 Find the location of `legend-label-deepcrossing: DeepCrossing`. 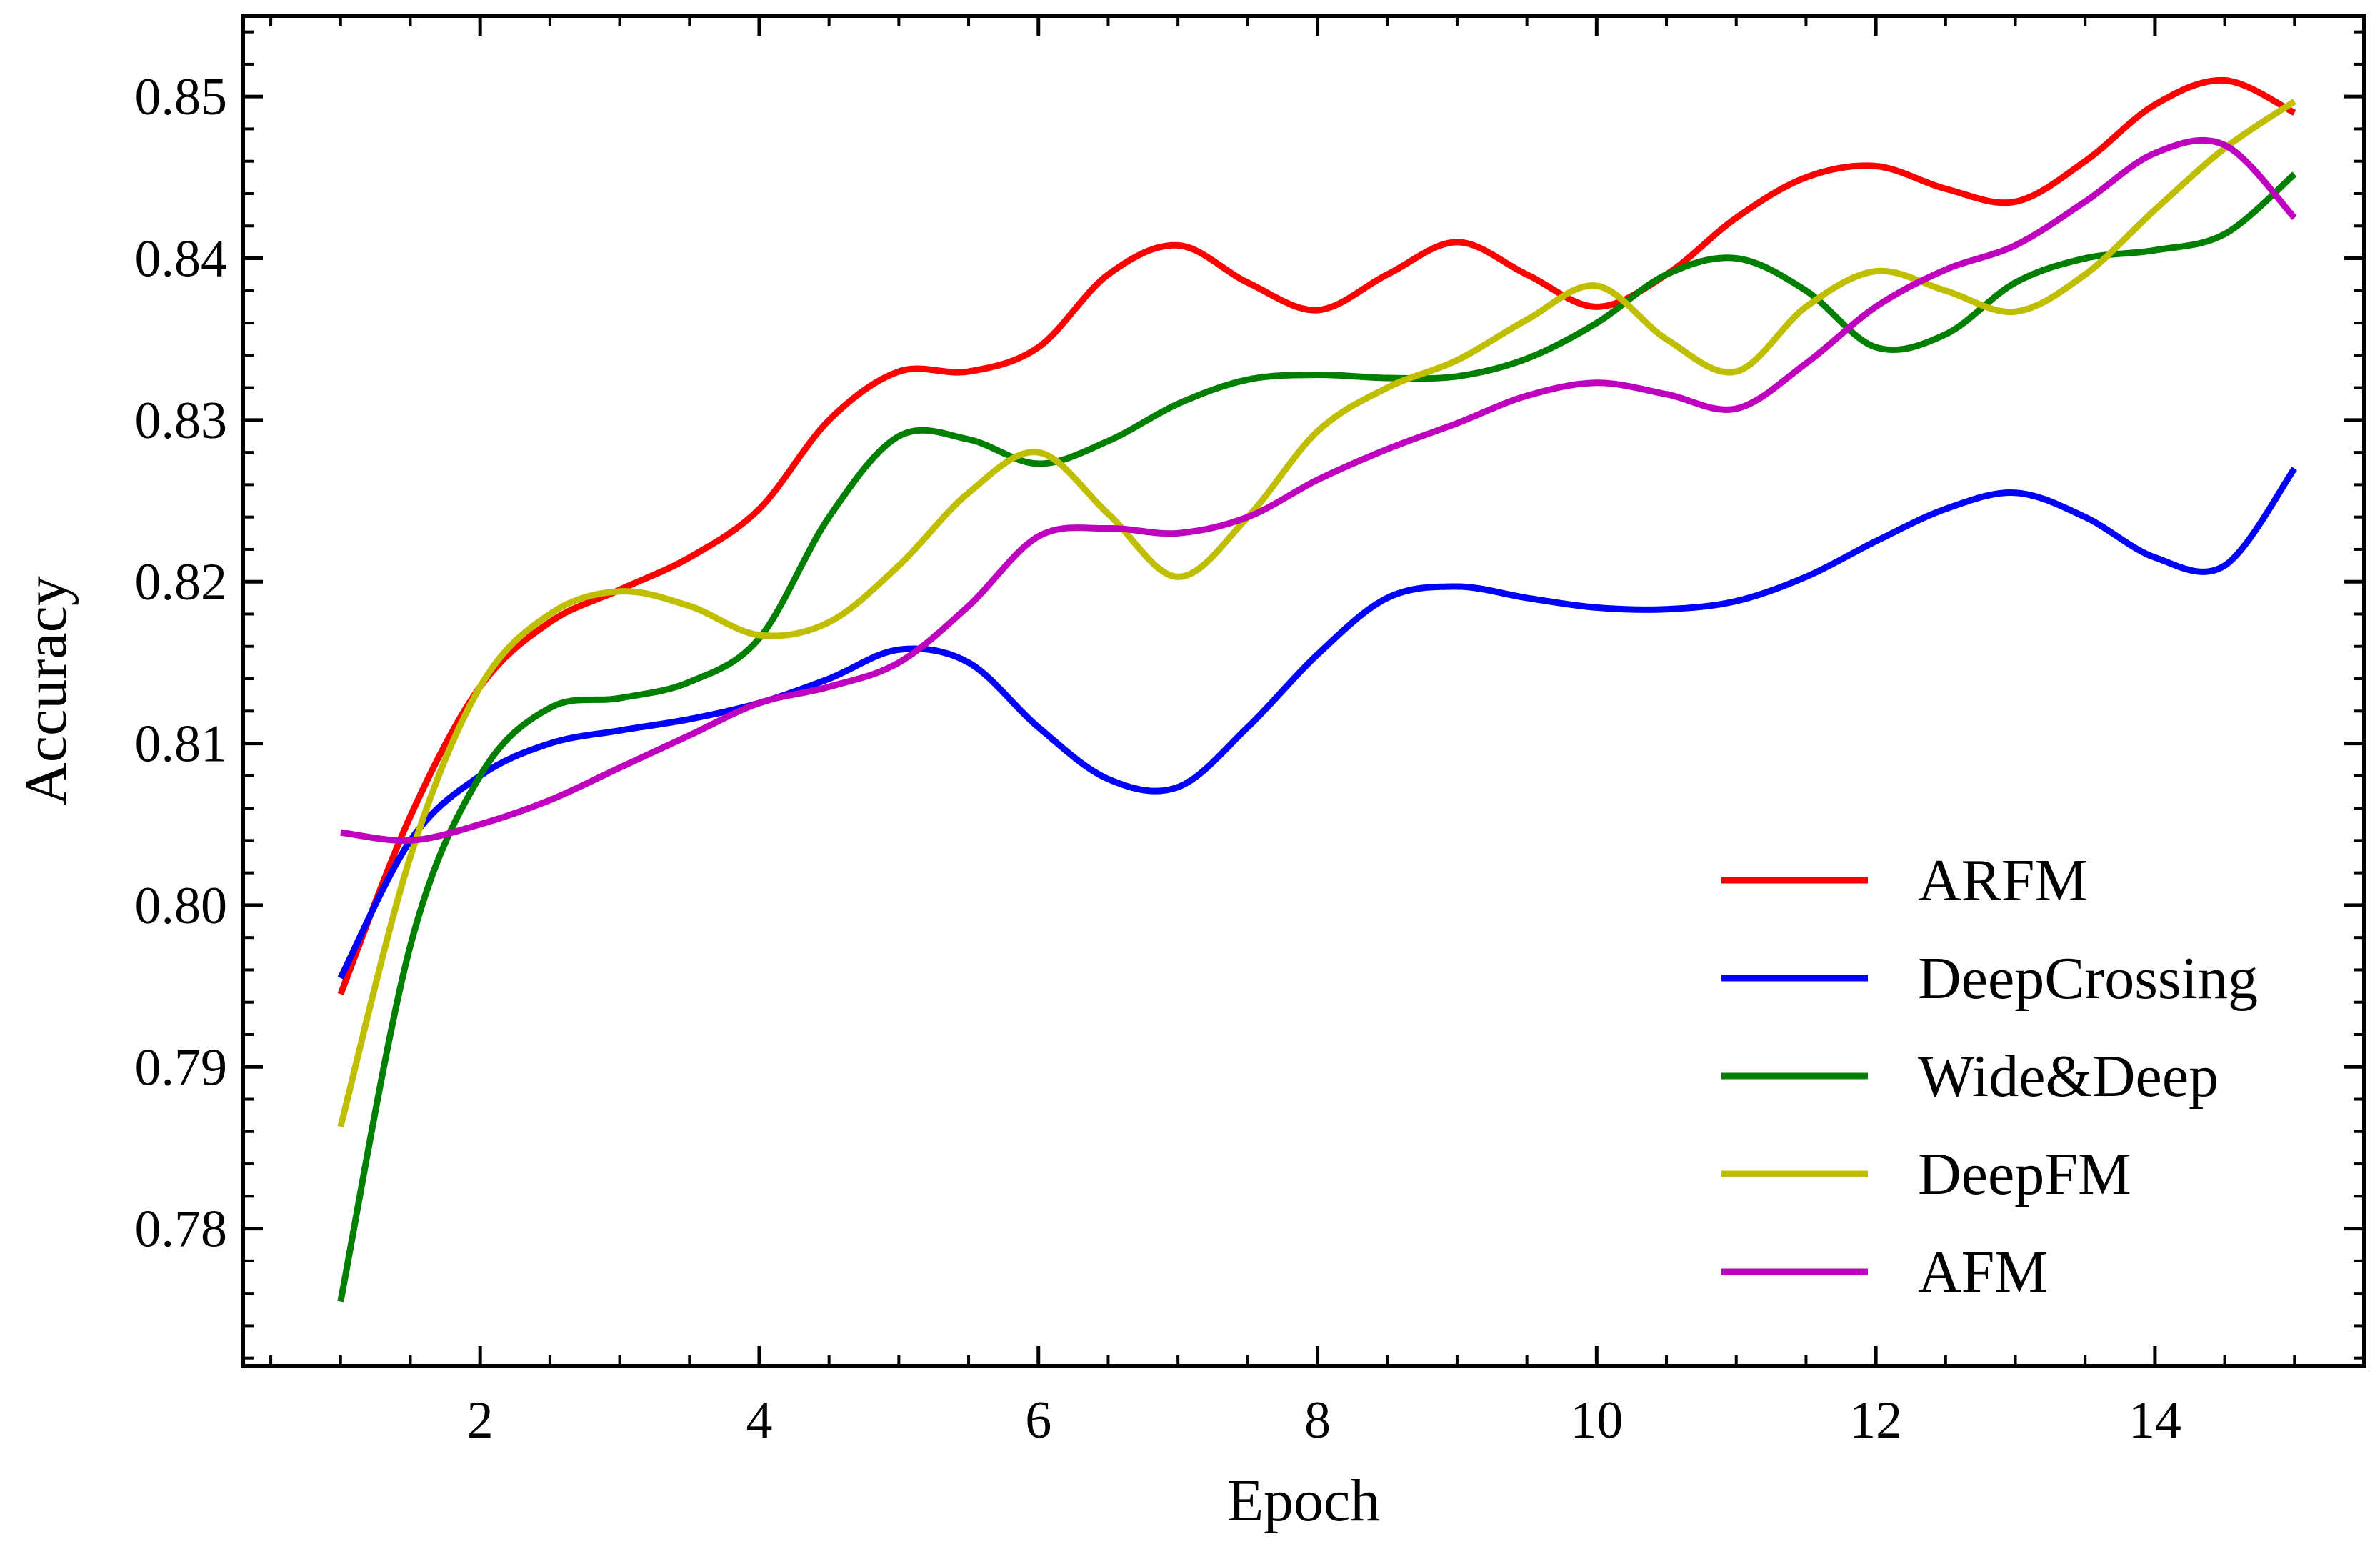

legend-label-deepcrossing: DeepCrossing is located at coordinates (2088, 978).